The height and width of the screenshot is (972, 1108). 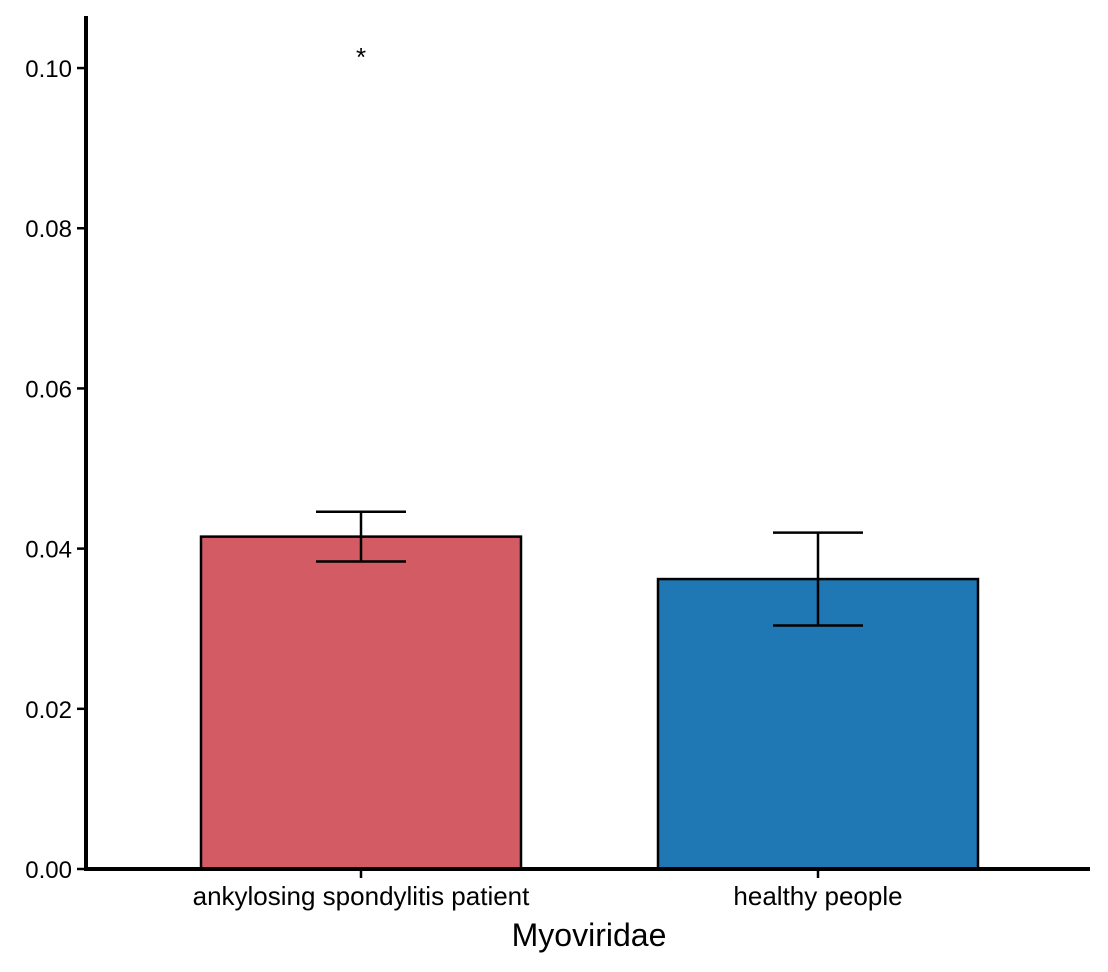 I want to click on y-tick-label-2: 0.04, so click(x=48, y=550).